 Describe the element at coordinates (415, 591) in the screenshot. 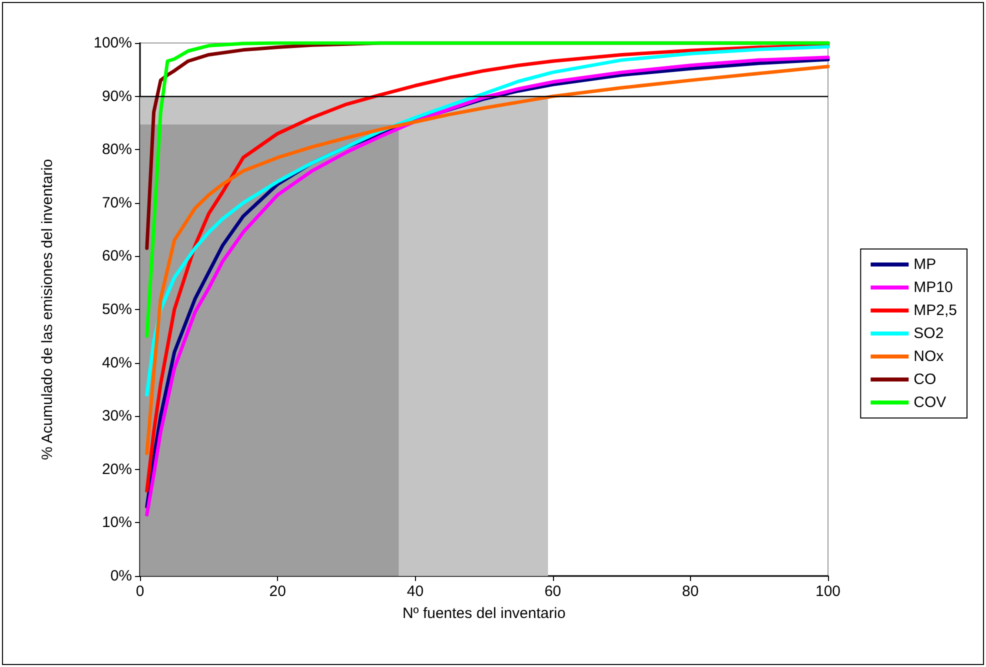

I see `x-tick-label: 40` at that location.